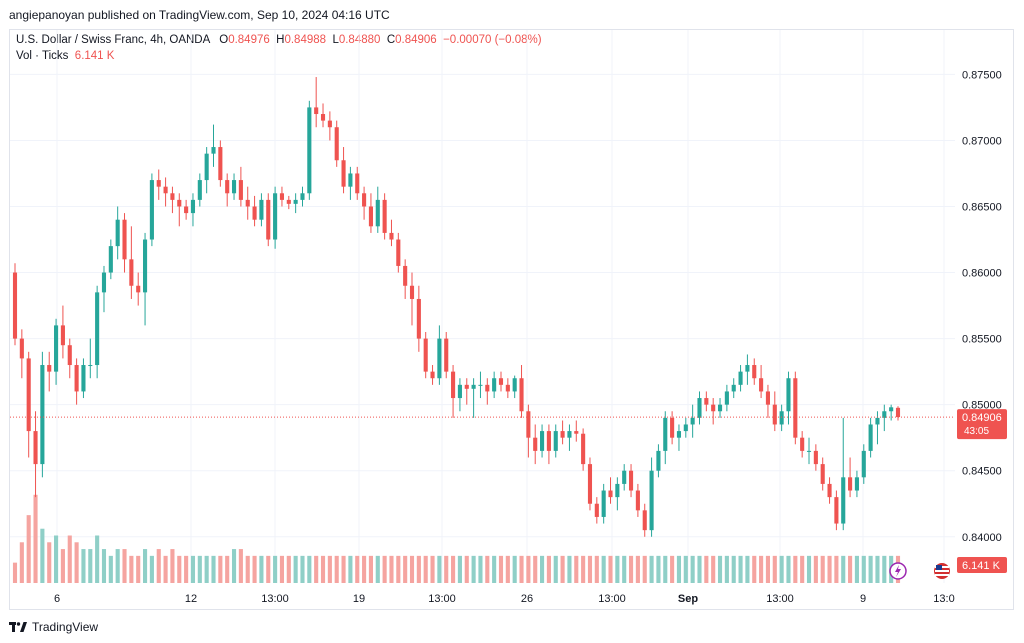 This screenshot has width=1024, height=643. I want to click on price-tick-label: 0.85000, so click(982, 406).